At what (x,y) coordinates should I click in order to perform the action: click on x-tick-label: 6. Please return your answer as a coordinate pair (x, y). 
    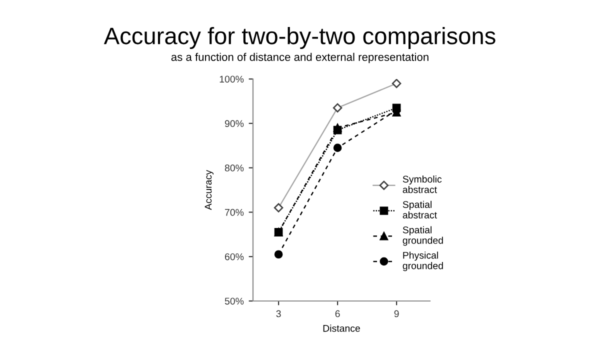
    Looking at the image, I should click on (337, 314).